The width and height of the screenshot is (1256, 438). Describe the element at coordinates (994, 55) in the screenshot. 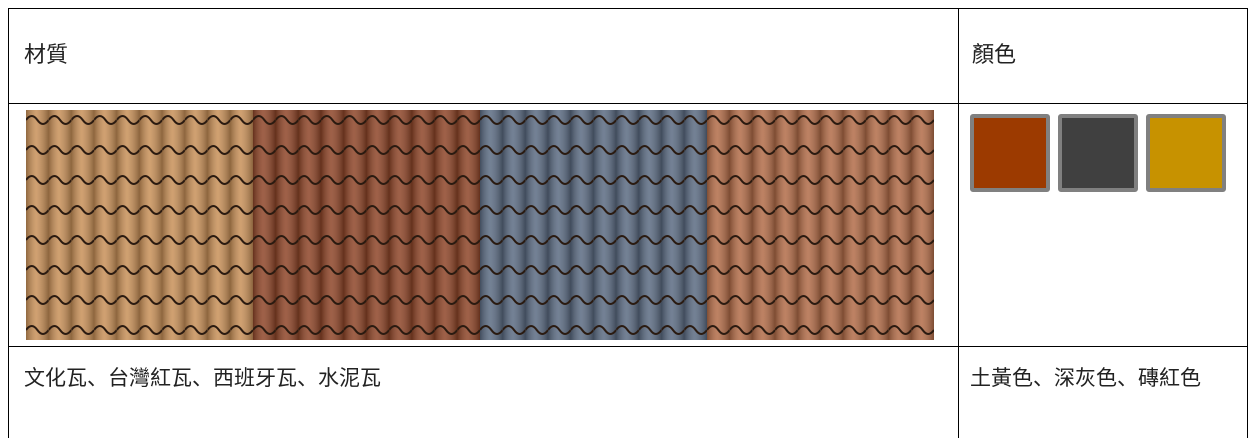

I see `header-cell: 顏色` at that location.